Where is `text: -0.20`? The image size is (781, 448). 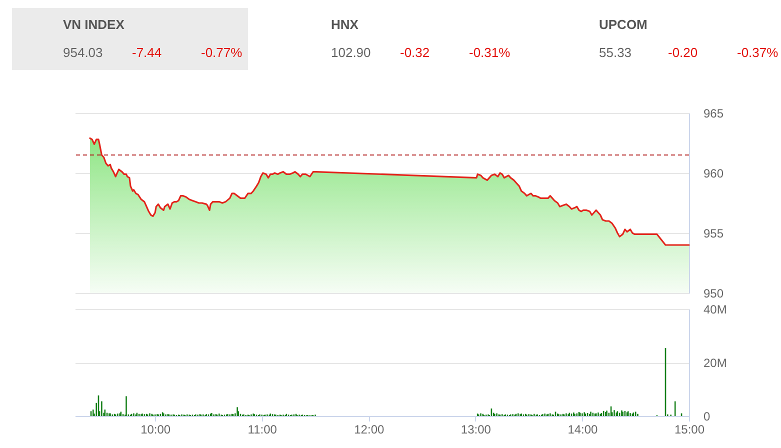 text: -0.20 is located at coordinates (683, 52).